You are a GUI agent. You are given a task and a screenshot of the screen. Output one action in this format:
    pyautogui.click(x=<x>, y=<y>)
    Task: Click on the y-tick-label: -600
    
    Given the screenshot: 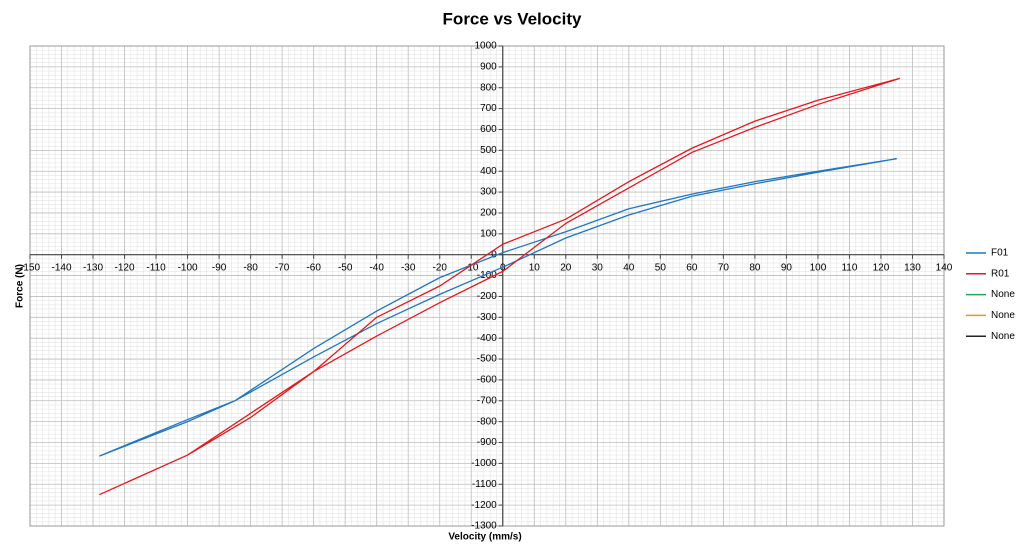 What is the action you would take?
    pyautogui.click(x=487, y=380)
    